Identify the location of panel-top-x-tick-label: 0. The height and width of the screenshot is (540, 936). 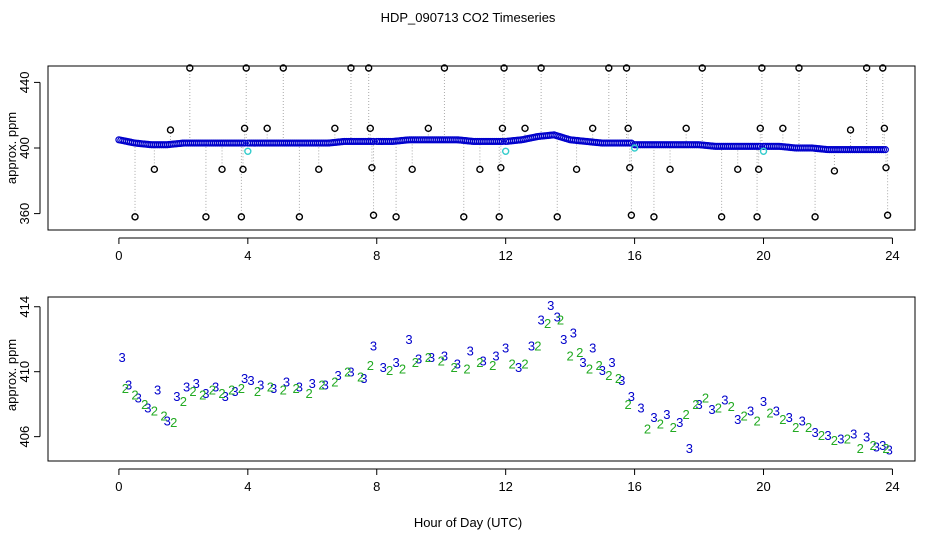
(118, 255).